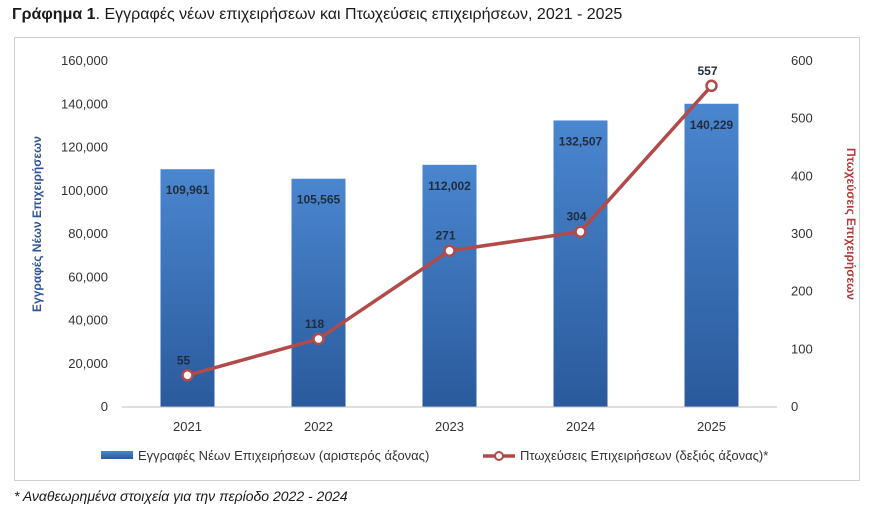 The image size is (872, 513). What do you see at coordinates (802, 60) in the screenshot?
I see `y-right-tick-label: 600` at bounding box center [802, 60].